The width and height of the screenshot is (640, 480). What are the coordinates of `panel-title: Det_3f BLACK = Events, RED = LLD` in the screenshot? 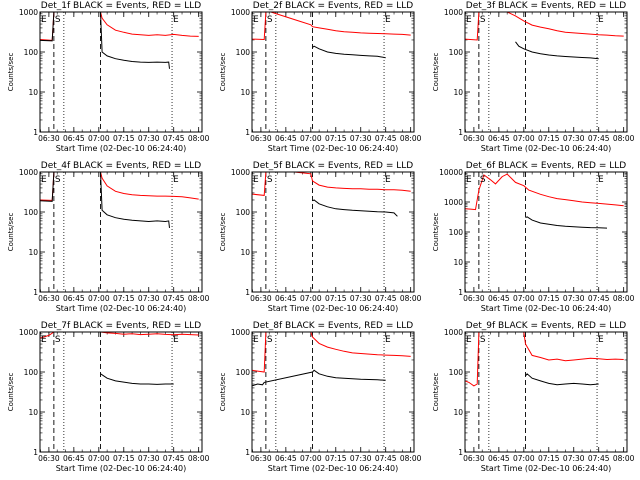 It's located at (546, 6).